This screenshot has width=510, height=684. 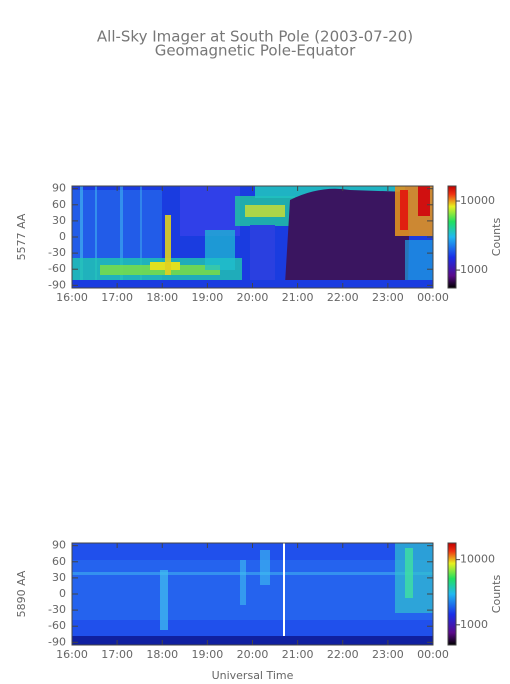 What do you see at coordinates (255, 51) in the screenshot?
I see `chart-subtitle: Geomagnetic Pole-Equator` at bounding box center [255, 51].